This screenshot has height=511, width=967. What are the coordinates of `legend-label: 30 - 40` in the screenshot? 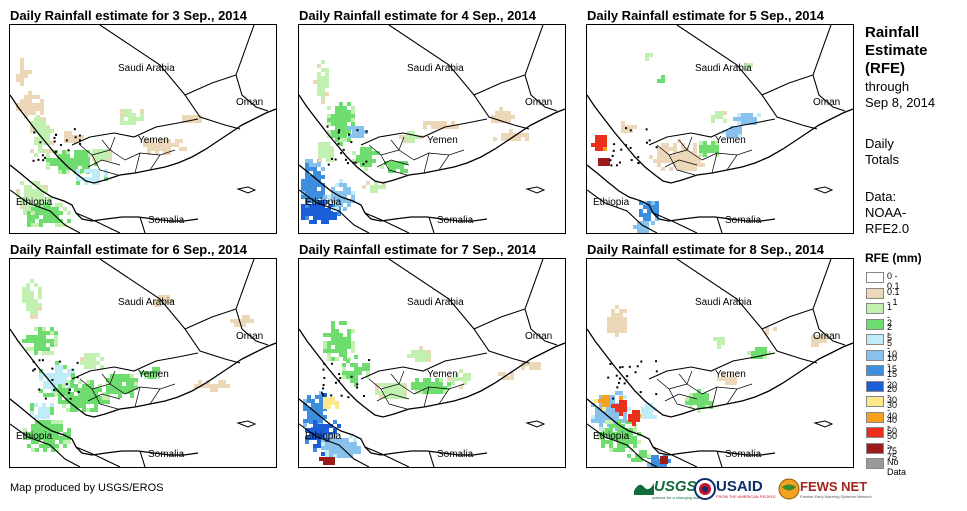 It's located at (892, 410).